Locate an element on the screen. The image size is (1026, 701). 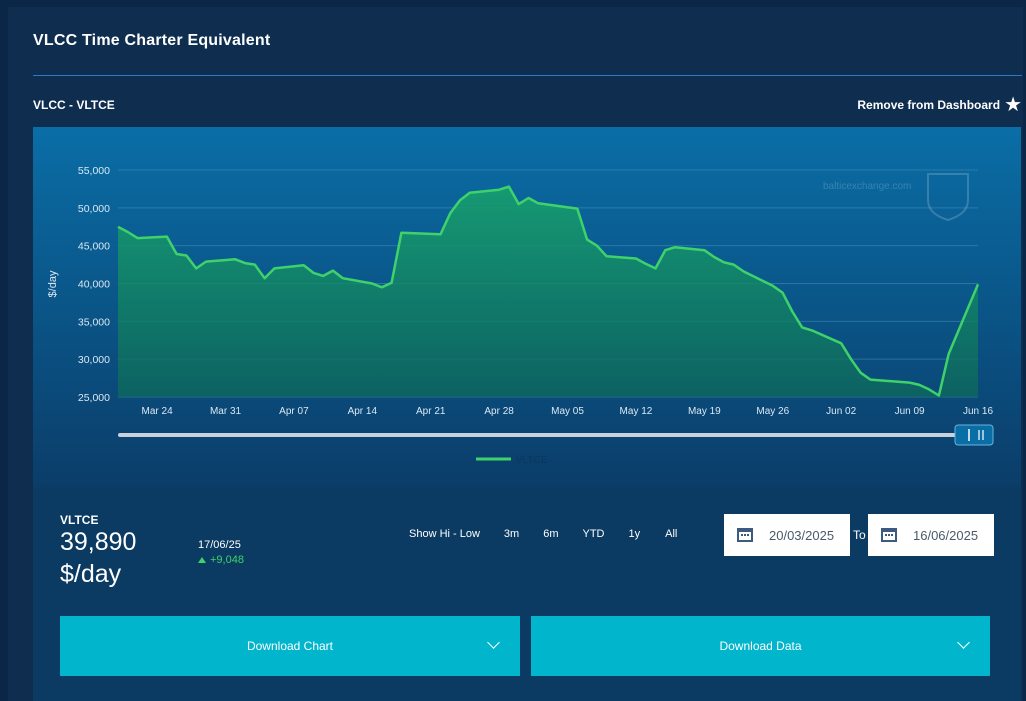
y-tick-label: 25,000 is located at coordinates (94, 398).